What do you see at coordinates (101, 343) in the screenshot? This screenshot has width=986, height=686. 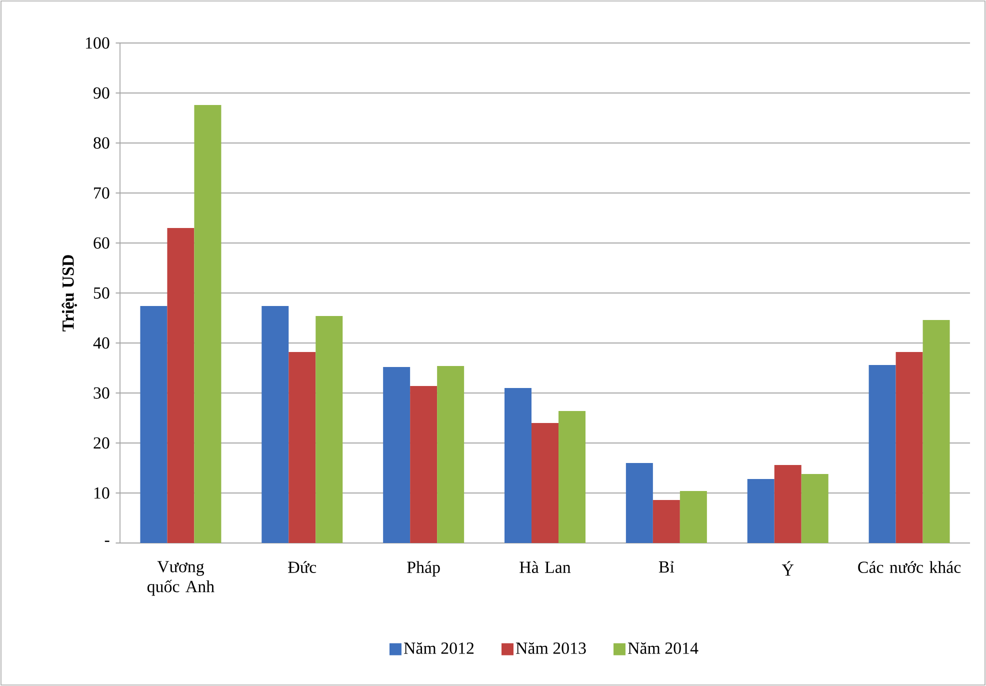 I see `y-tick-label: 40` at bounding box center [101, 343].